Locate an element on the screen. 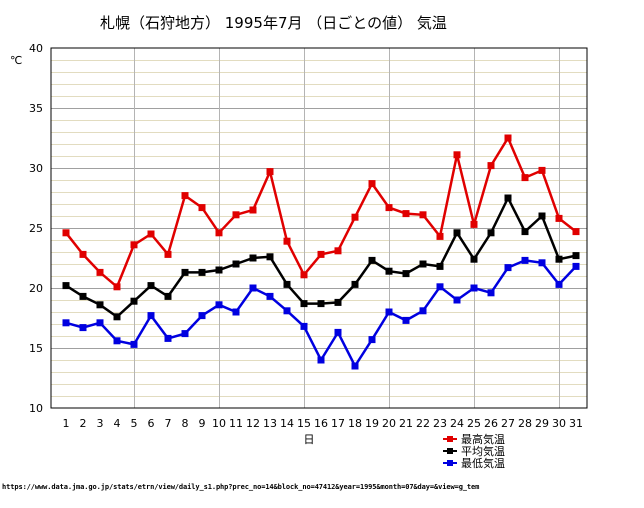 This screenshot has height=508, width=644. x-tick-label: 21 is located at coordinates (406, 423).